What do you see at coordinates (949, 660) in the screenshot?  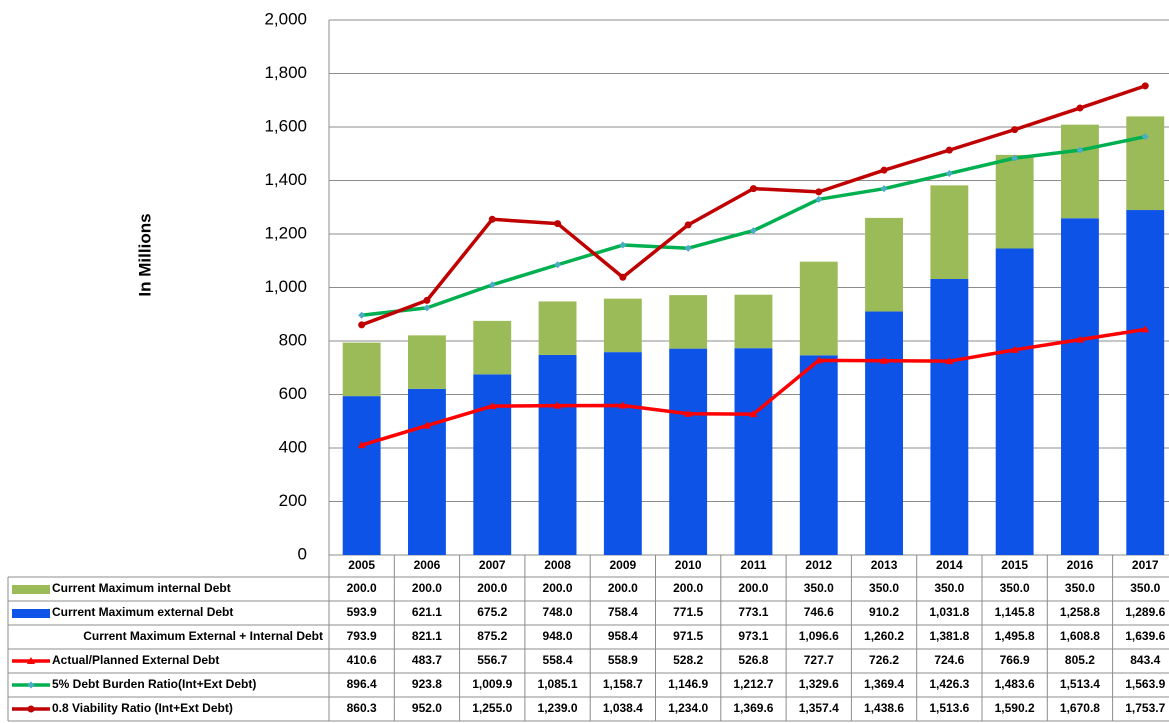 I see `table-cell: 724.6` at bounding box center [949, 660].